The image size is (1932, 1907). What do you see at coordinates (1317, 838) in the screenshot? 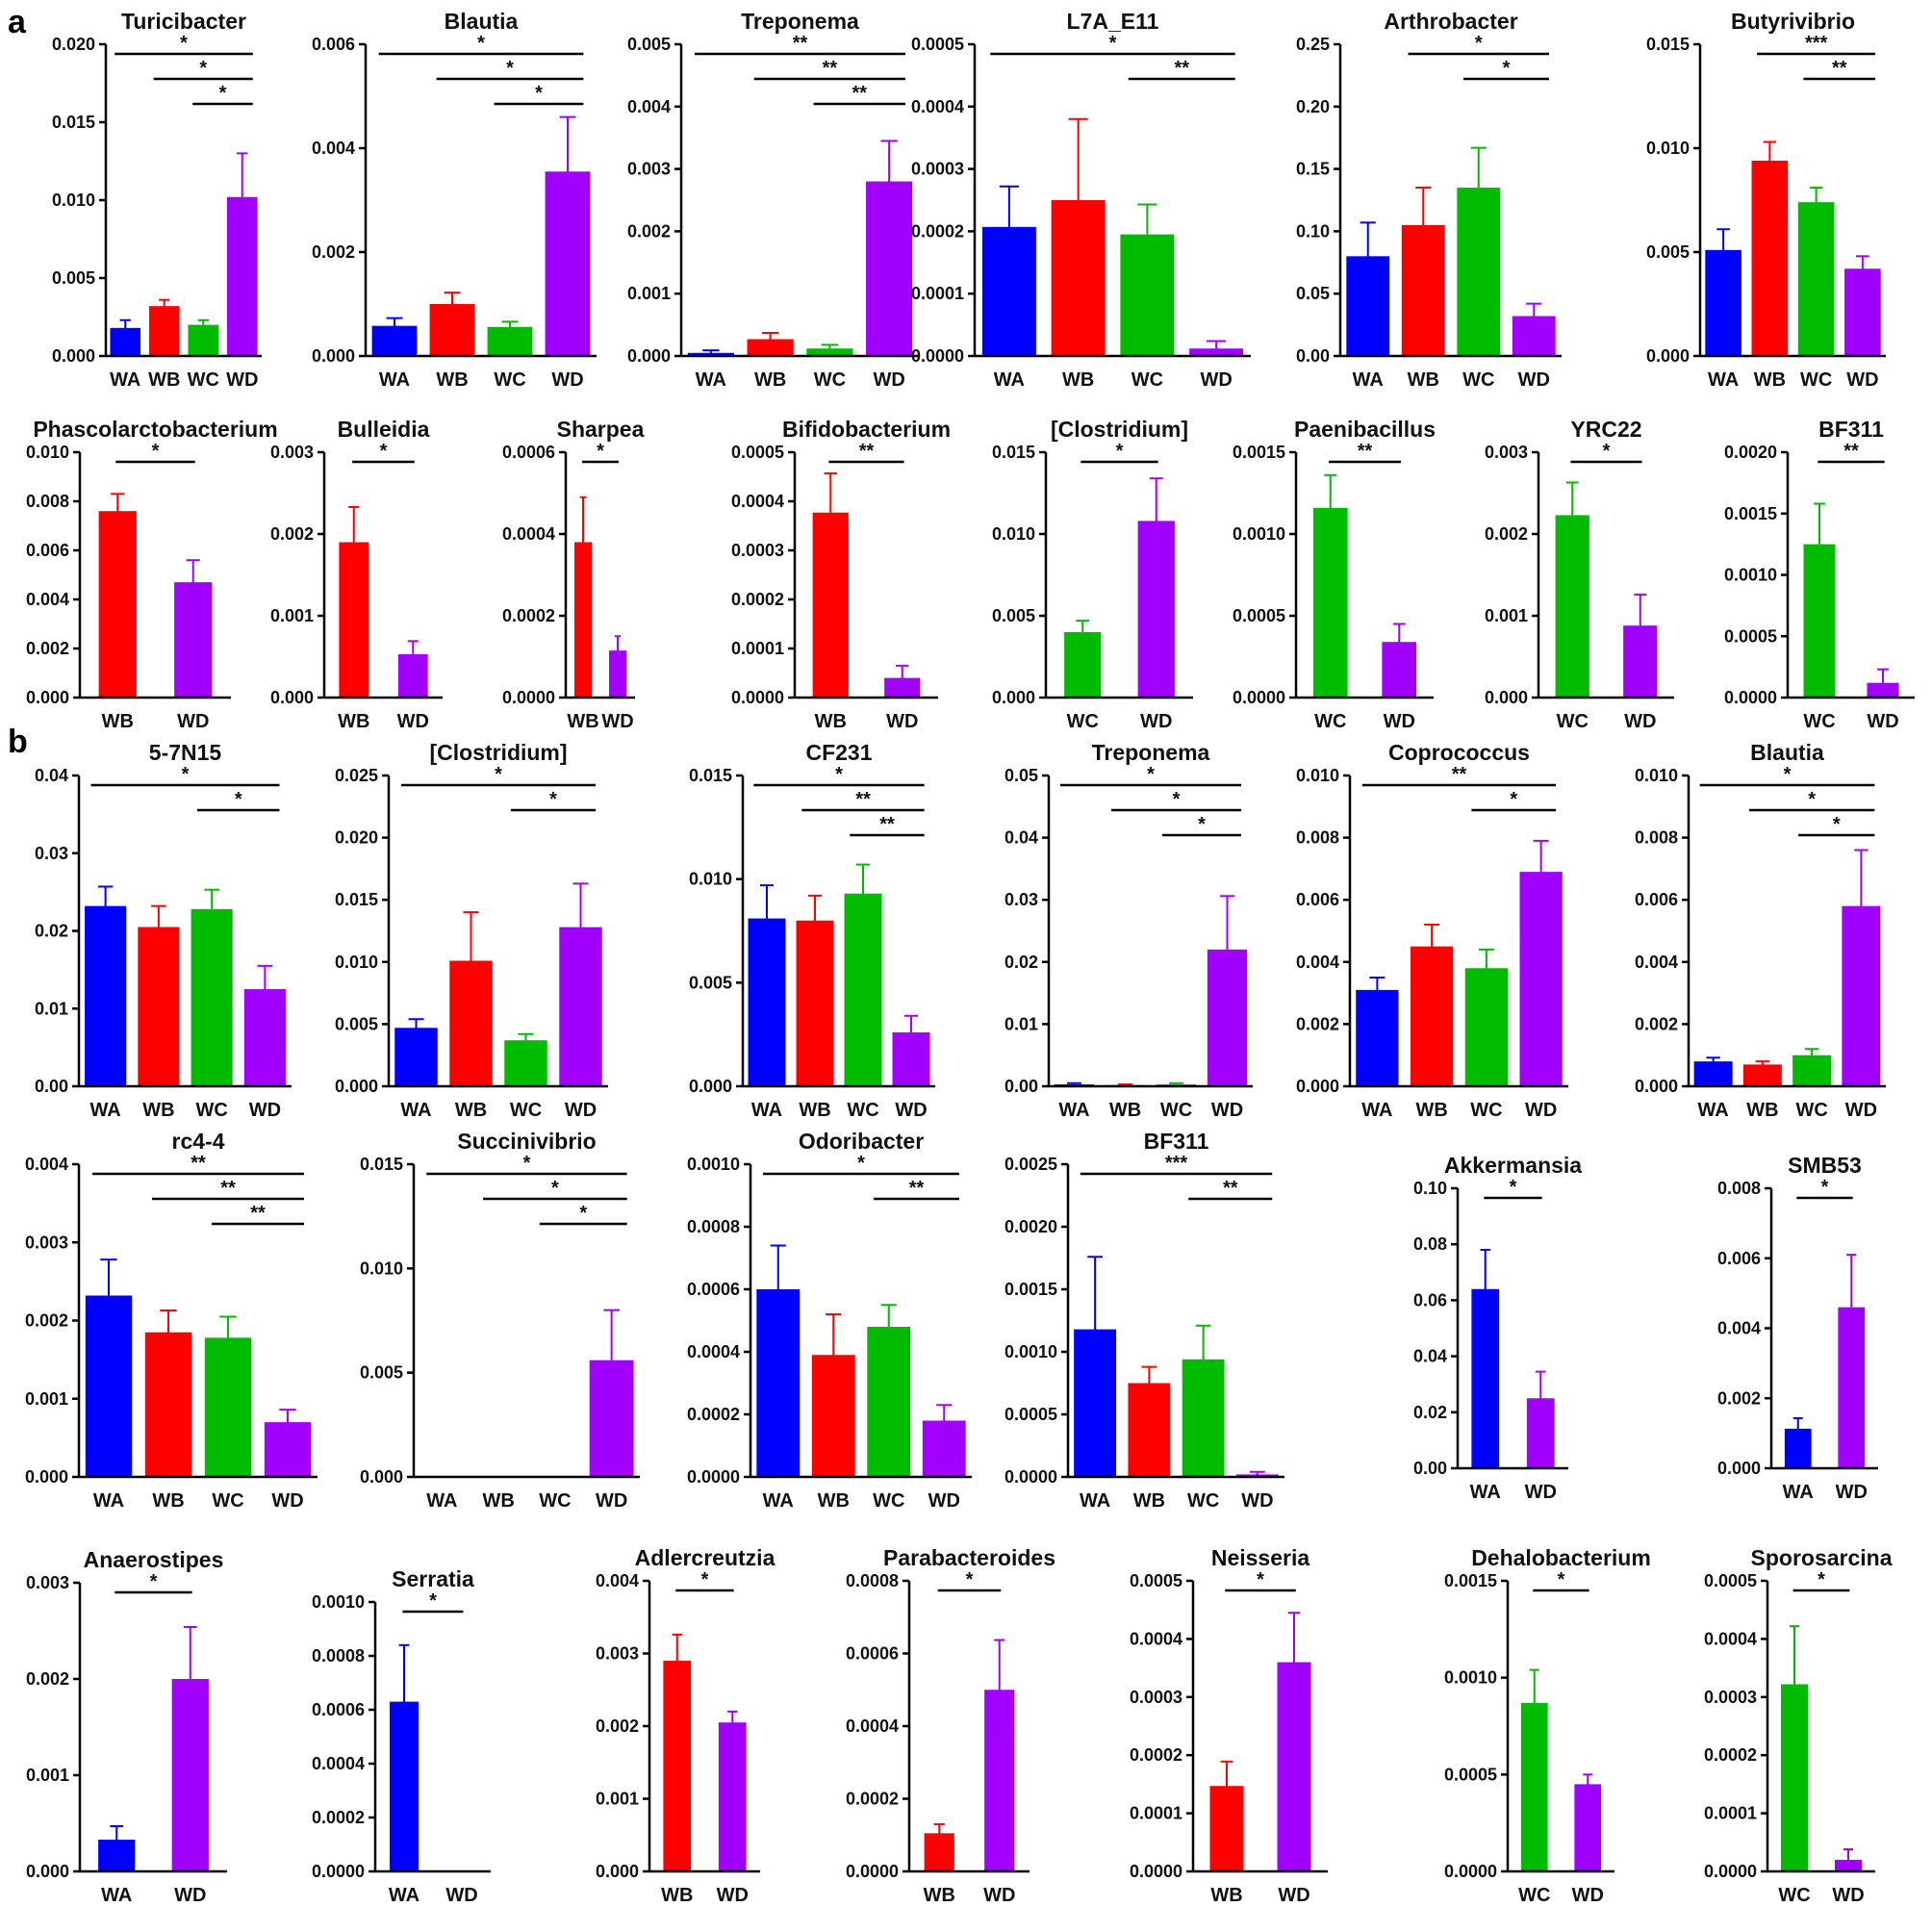
I see `y-tick-label: 0.008` at bounding box center [1317, 838].